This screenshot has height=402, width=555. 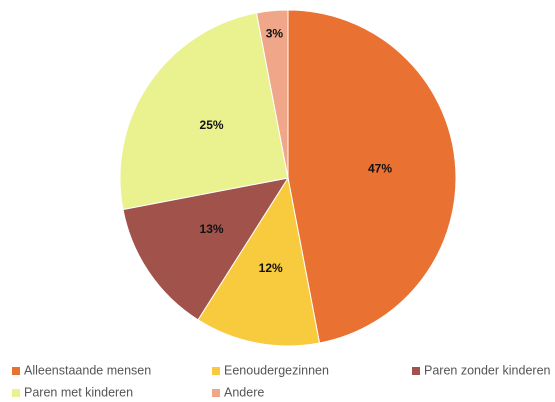 What do you see at coordinates (276, 370) in the screenshot?
I see `legend-label: Eenoudergezinnen` at bounding box center [276, 370].